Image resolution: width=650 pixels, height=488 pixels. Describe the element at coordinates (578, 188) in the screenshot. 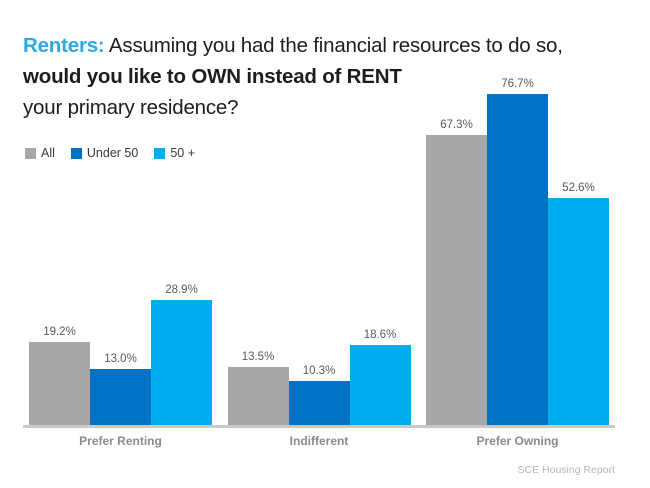

I see `bar-value-label: 52.6%` at that location.